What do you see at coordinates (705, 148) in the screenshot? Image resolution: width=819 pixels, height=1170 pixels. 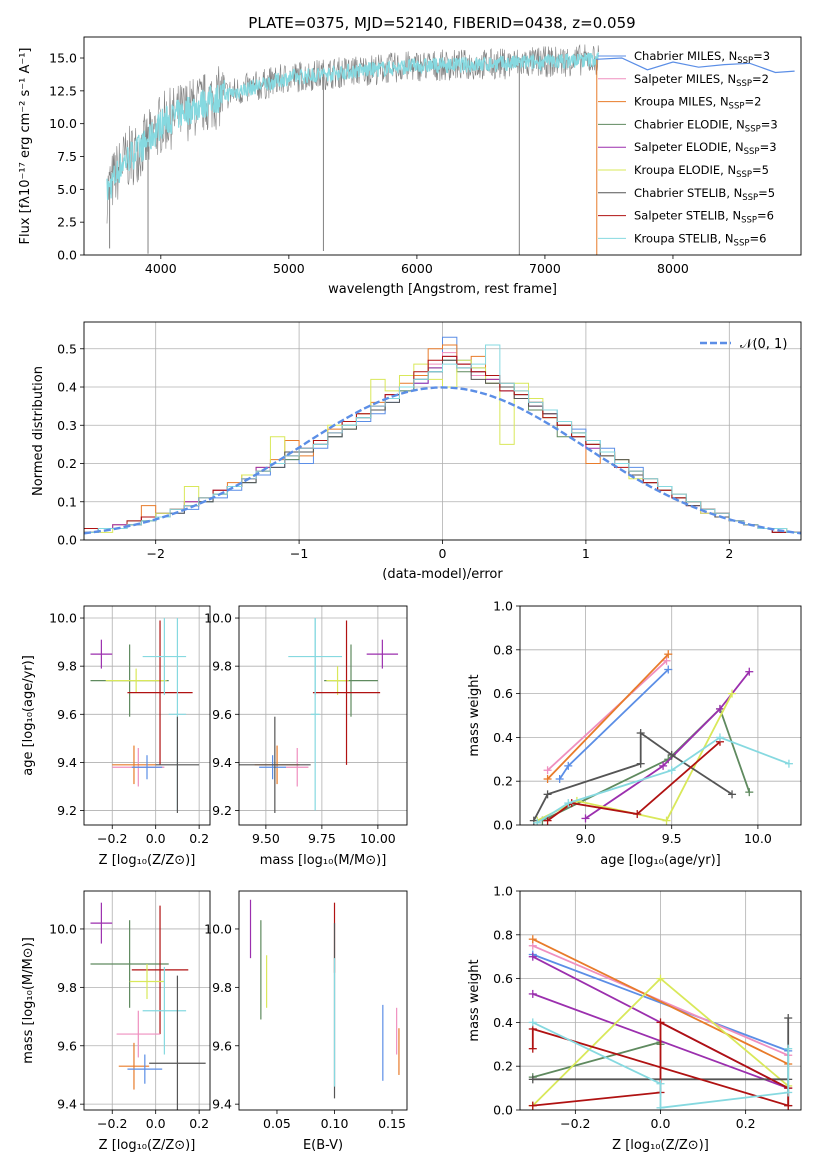 I see `legend-label: Salpeter ELODIE, NSSP=3` at bounding box center [705, 148].